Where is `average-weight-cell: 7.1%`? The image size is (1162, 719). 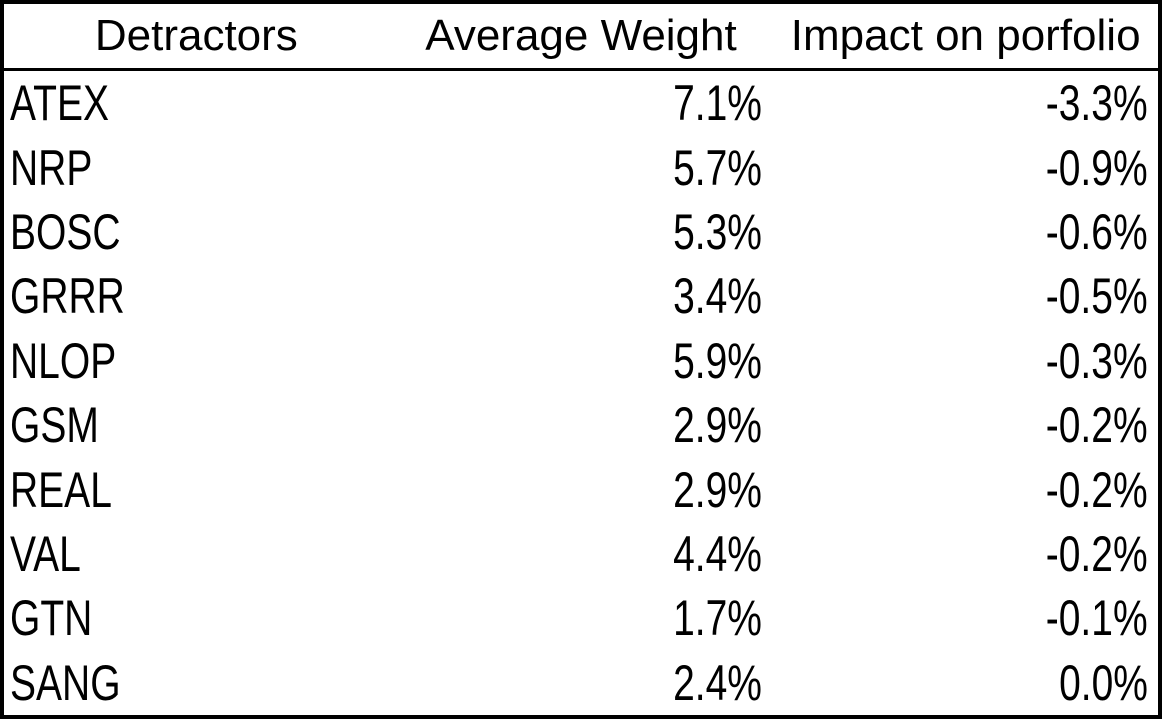
average-weight-cell: 7.1% is located at coordinates (579, 103).